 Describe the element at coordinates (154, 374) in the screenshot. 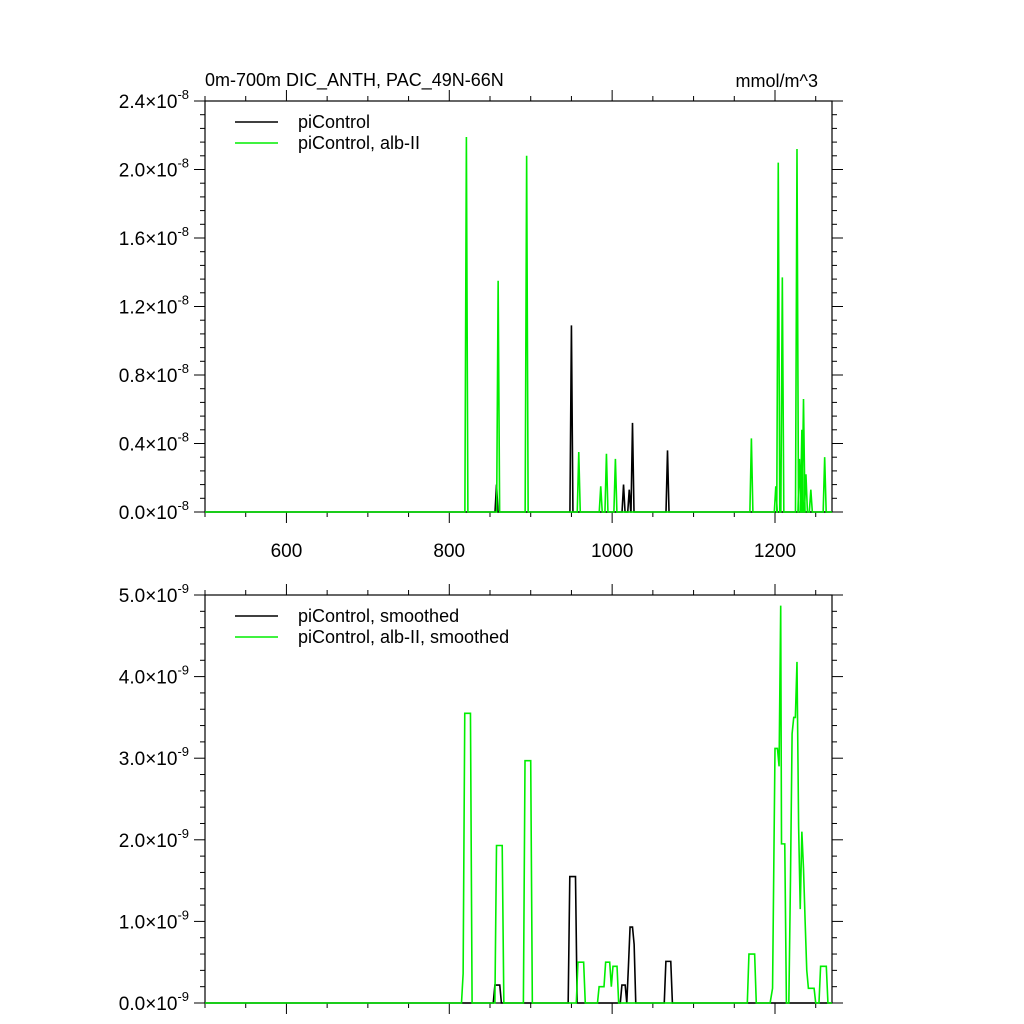

I see `top-y-tick-label: 0.8×10⁻⁸` at that location.